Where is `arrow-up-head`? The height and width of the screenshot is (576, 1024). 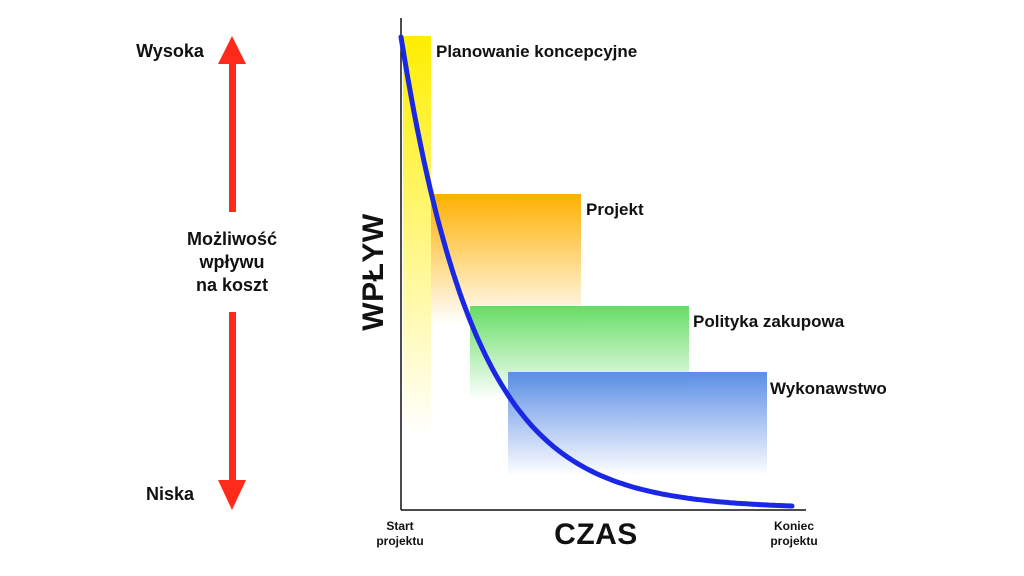
arrow-up-head is located at coordinates (232, 50).